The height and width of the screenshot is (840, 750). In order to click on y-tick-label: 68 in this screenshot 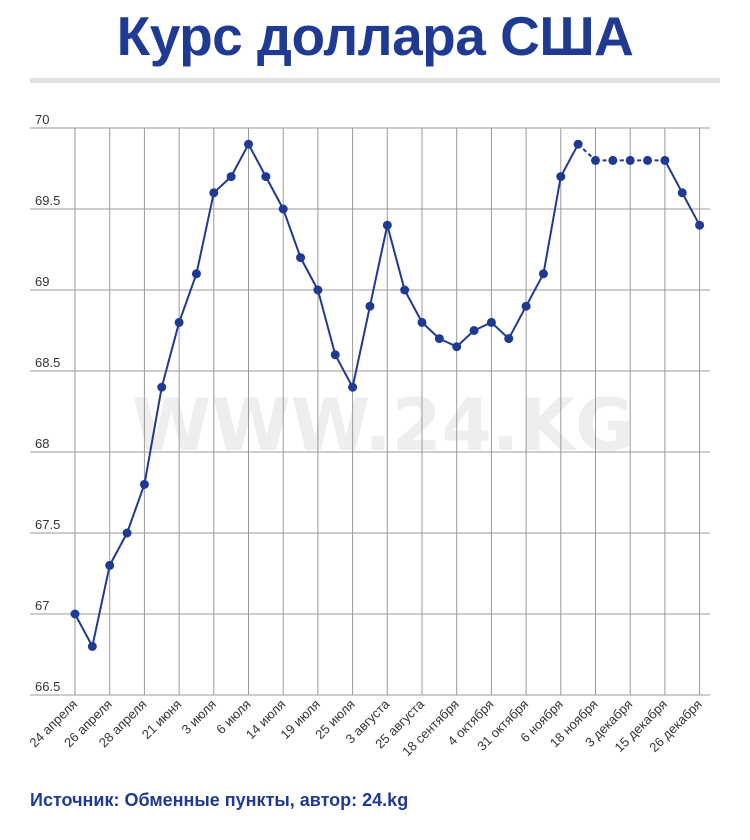, I will do `click(42, 443)`.